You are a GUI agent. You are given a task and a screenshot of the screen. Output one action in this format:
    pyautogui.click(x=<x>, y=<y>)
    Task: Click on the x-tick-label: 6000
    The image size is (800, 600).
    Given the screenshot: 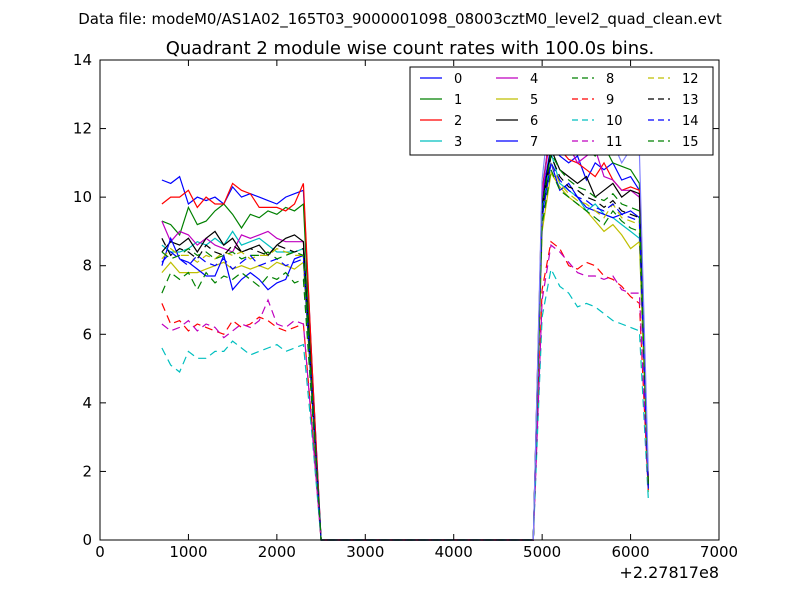 What is the action you would take?
    pyautogui.click(x=630, y=552)
    